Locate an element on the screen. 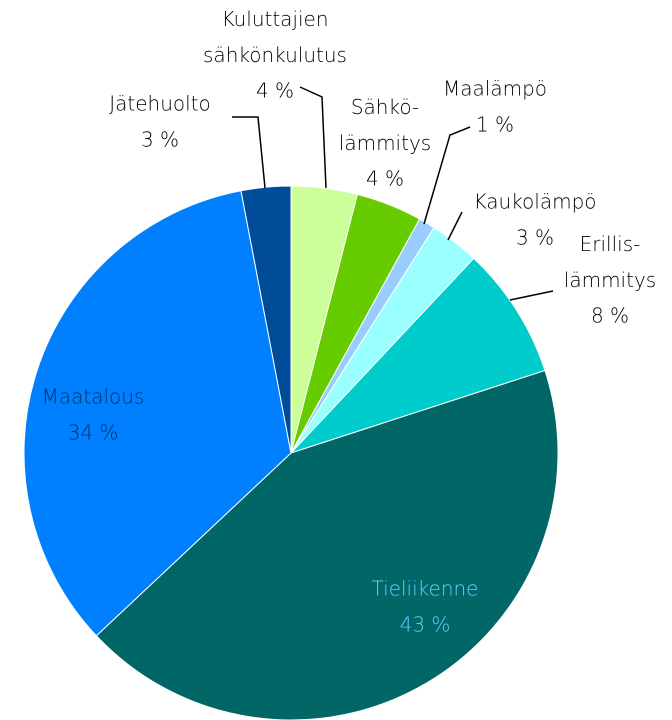 Image resolution: width=672 pixels, height=720 pixels. slice-label: Sähkö-lämmitys is located at coordinates (385, 125).